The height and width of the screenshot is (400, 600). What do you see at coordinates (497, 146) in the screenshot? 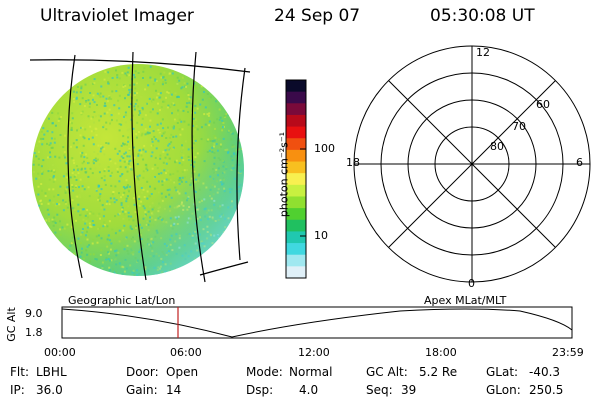
I see `mlat-label-80: 80` at bounding box center [497, 146].